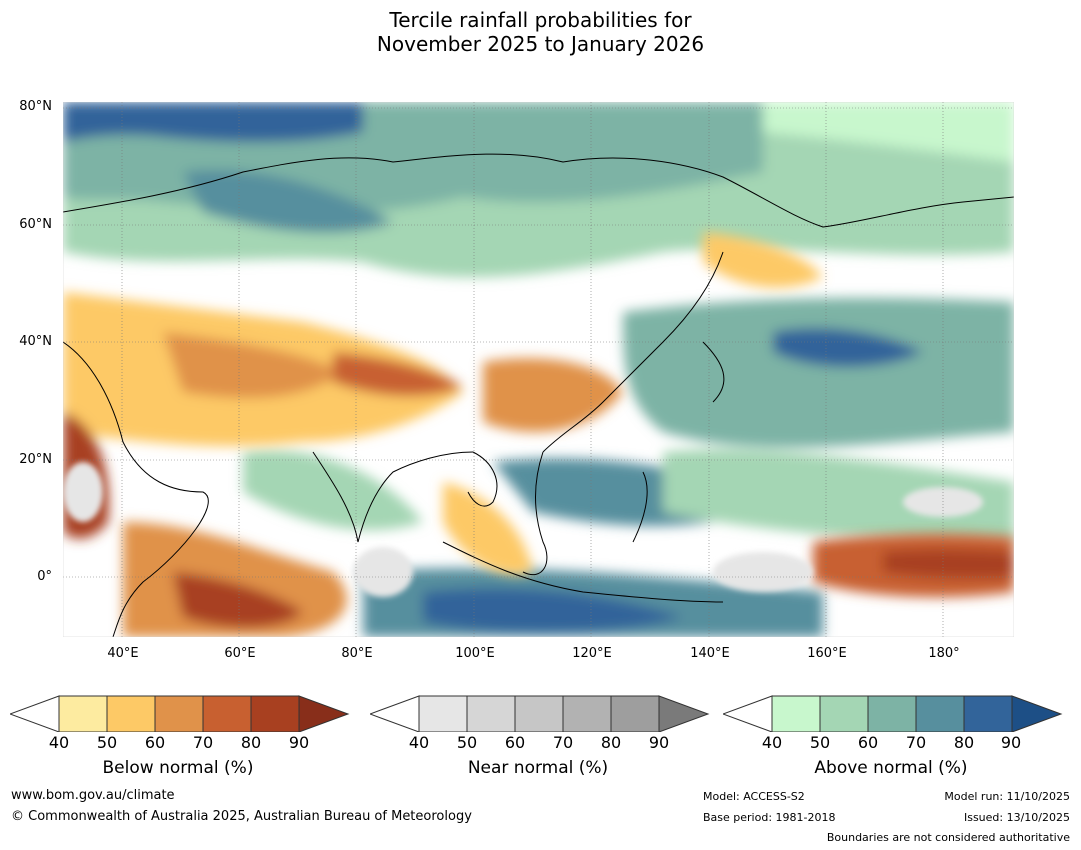 Image resolution: width=1081 pixels, height=850 pixels. I want to click on tick-below-70: 70, so click(203, 742).